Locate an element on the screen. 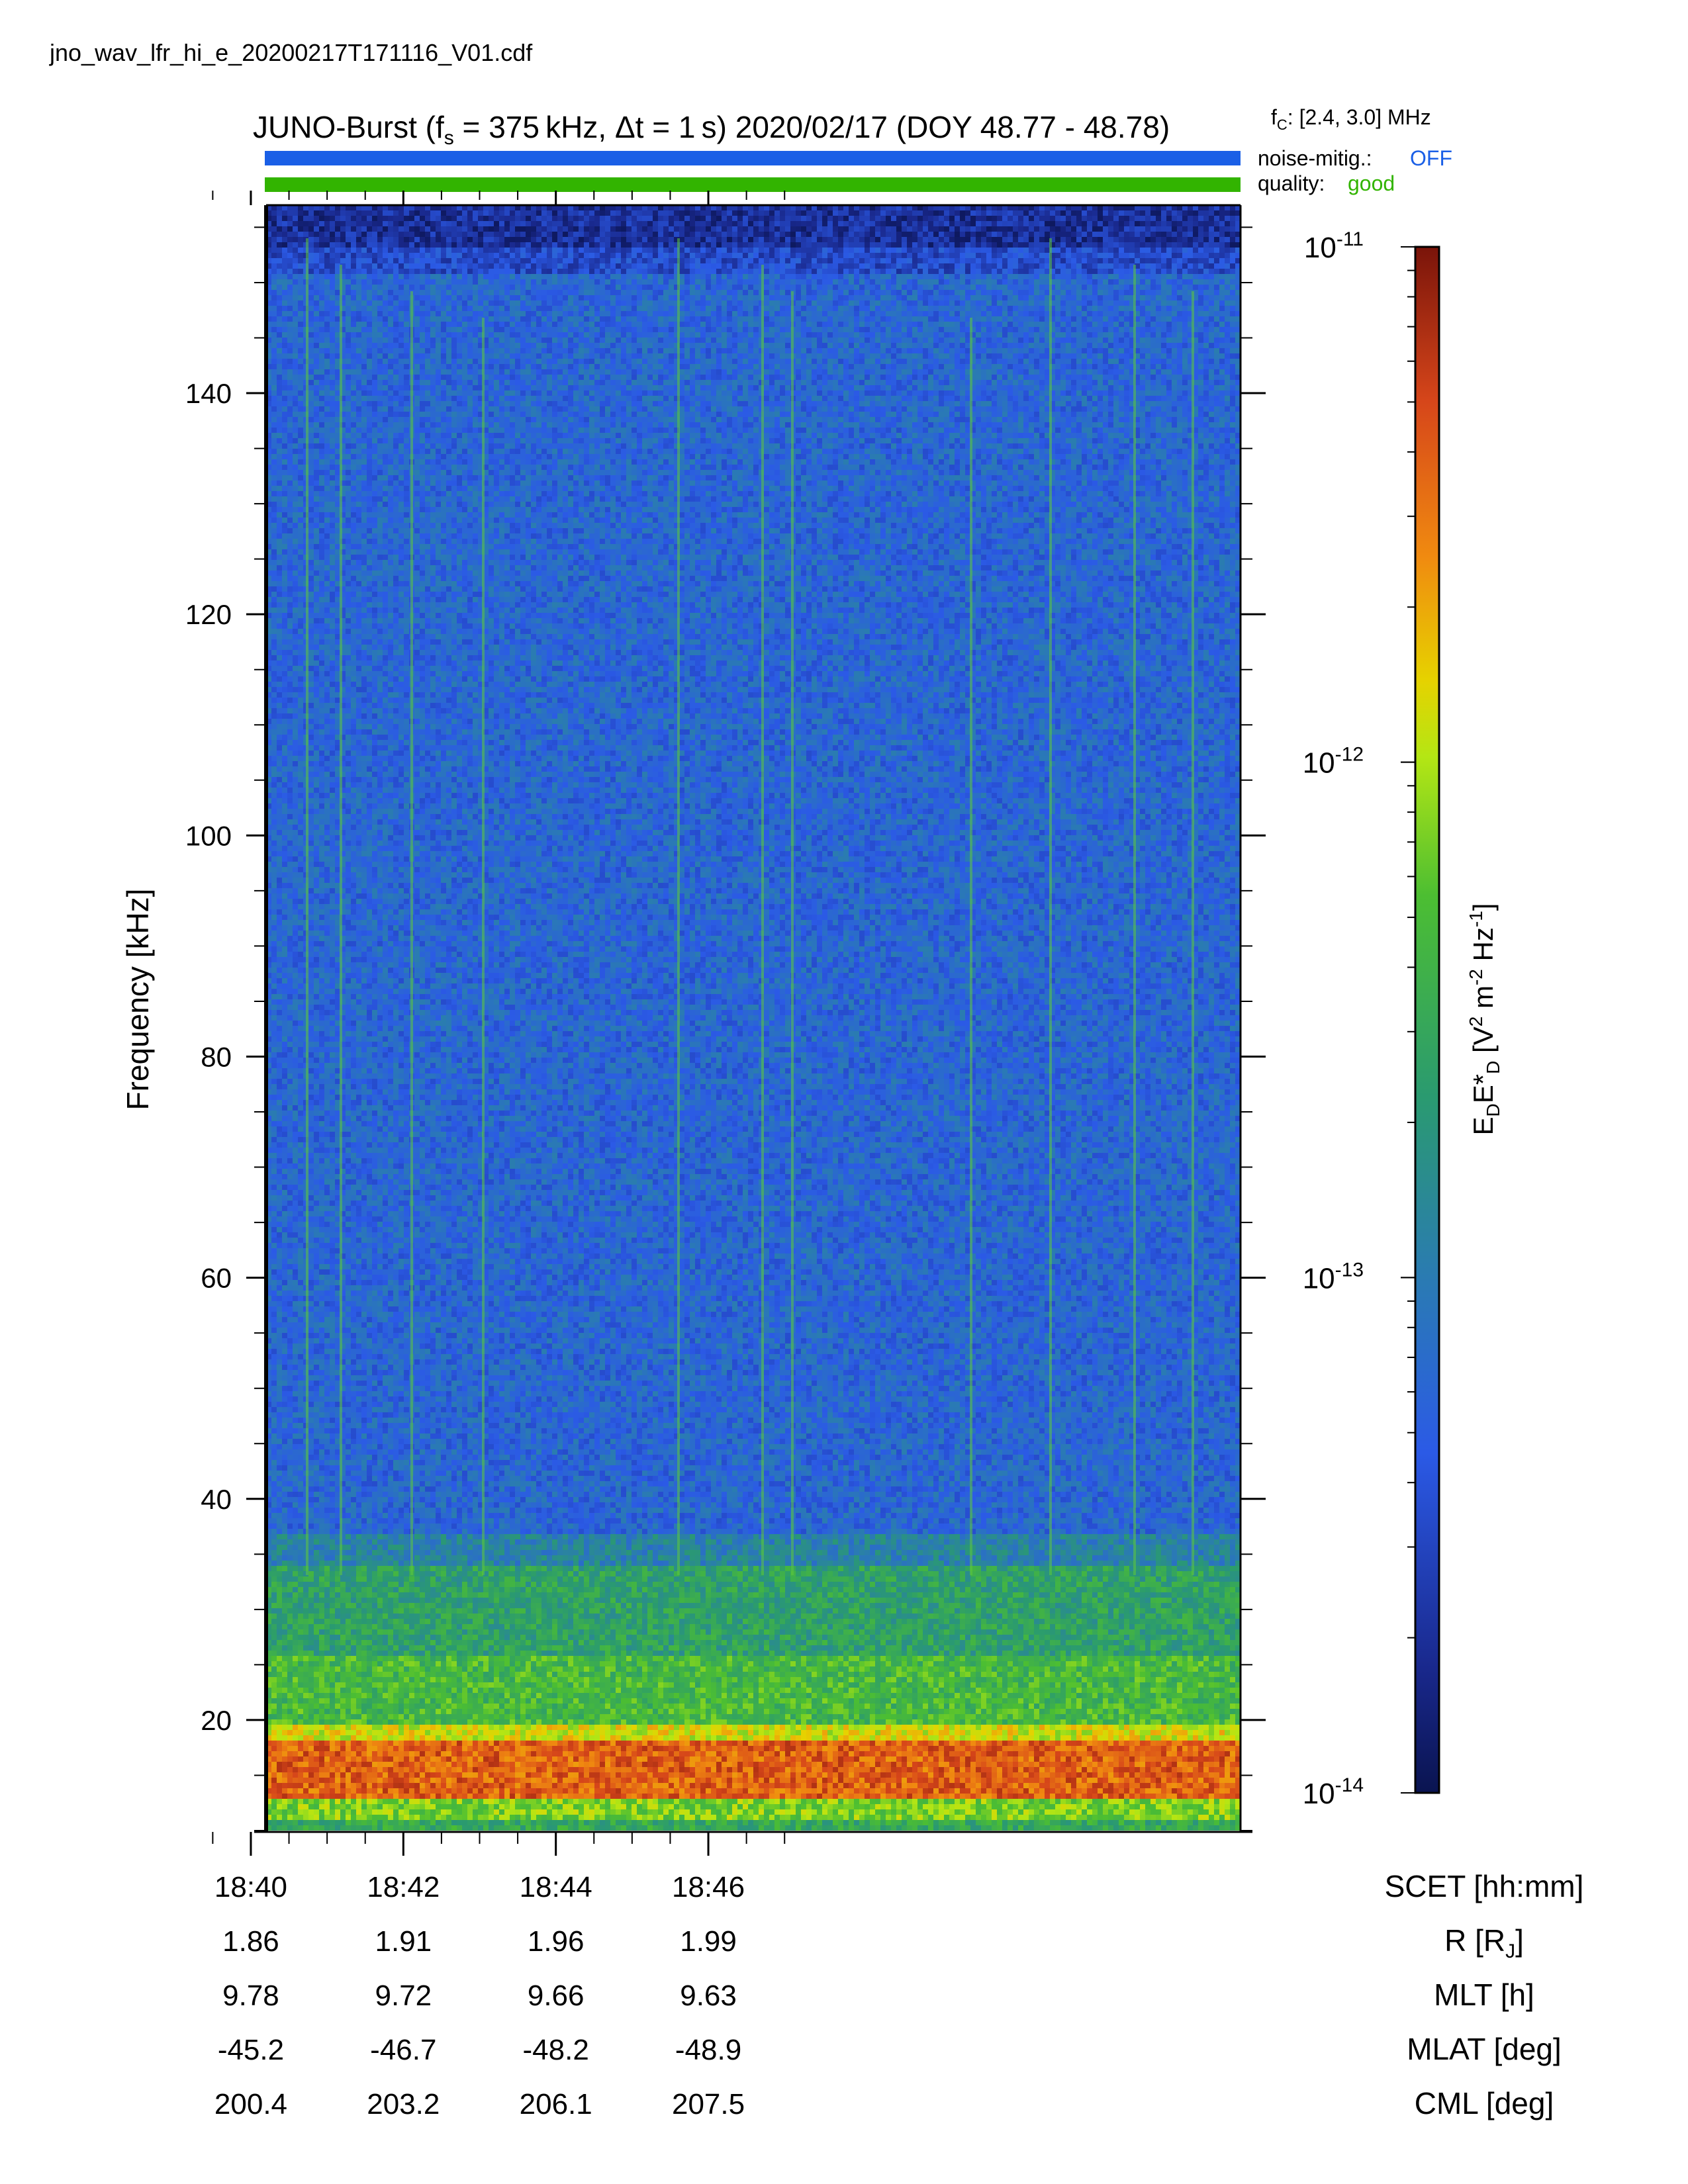 This screenshot has width=1688, height=2184. filename: jno_wav_lfr_hi_e_20200217T171116_V01.cdf is located at coordinates (291, 53).